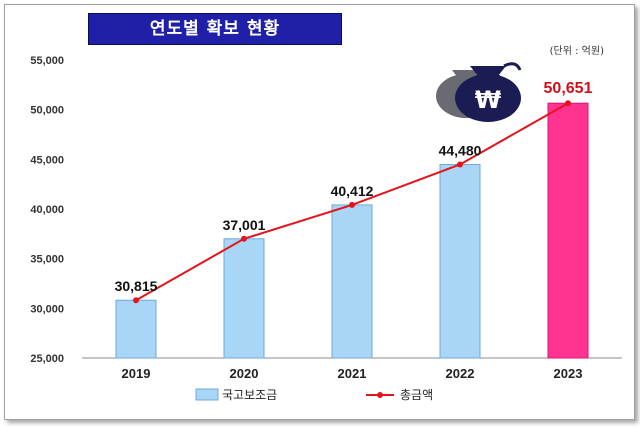 The width and height of the screenshot is (640, 428). Describe the element at coordinates (314, 395) in the screenshot. I see `legend: 국고보조금 총금액` at that location.